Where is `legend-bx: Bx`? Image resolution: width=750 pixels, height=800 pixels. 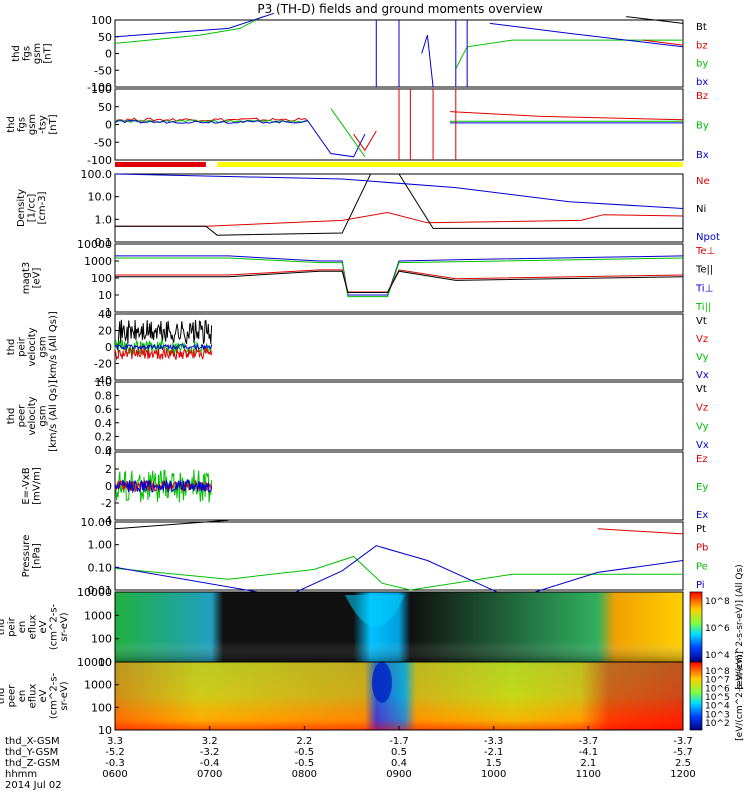
legend-bx: Bx is located at coordinates (702, 155).